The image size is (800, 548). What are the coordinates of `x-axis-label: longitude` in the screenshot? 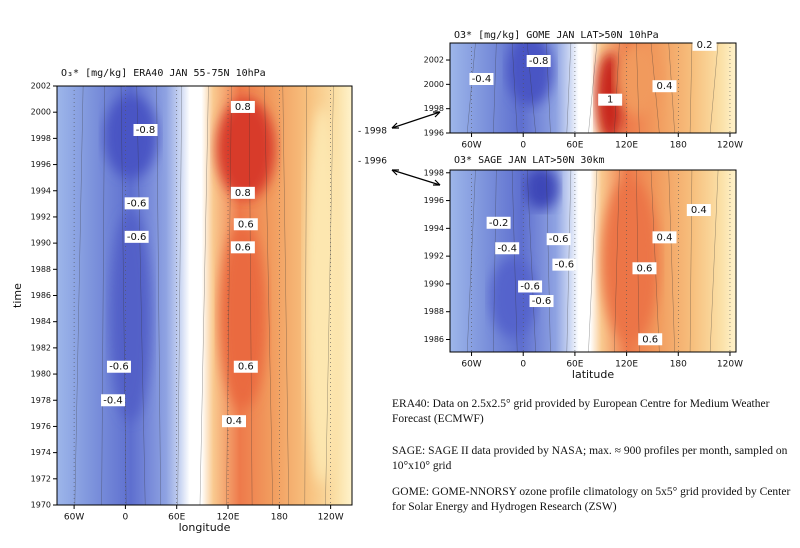 It's located at (205, 527).